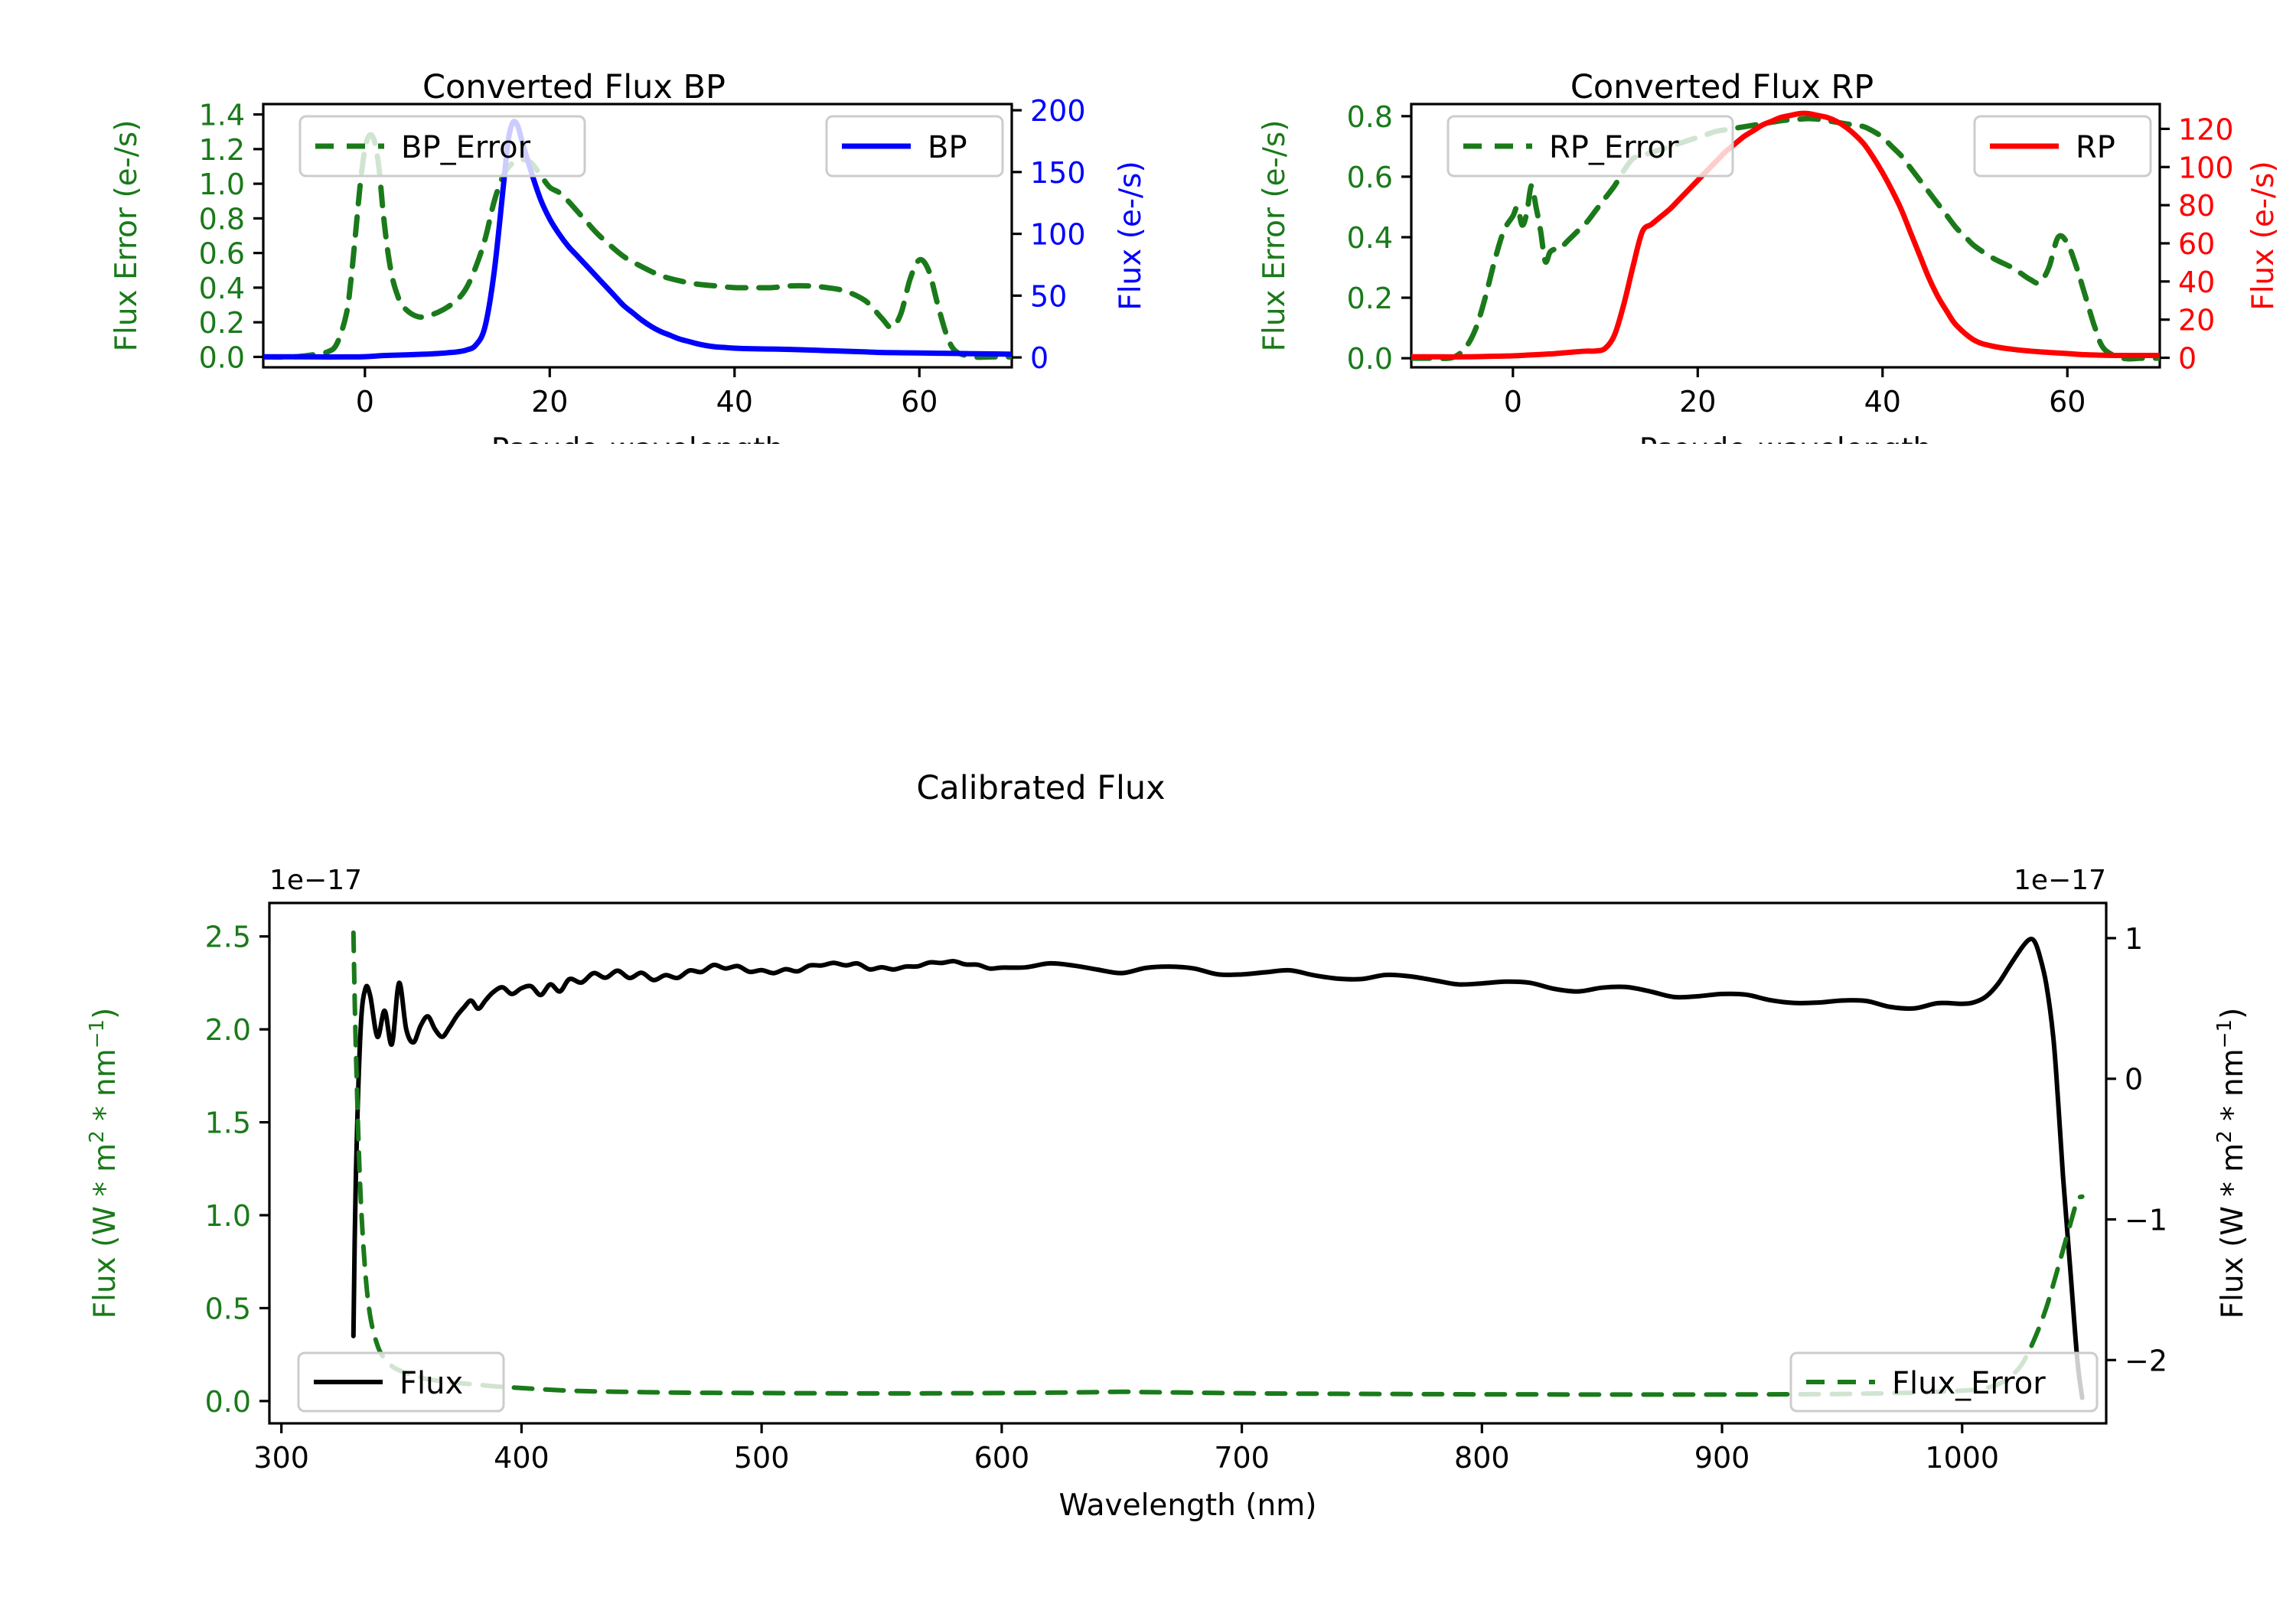 This screenshot has height=1607, width=2296. Describe the element at coordinates (228, 1402) in the screenshot. I see `cal-ytick-left-label: 0.0` at that location.